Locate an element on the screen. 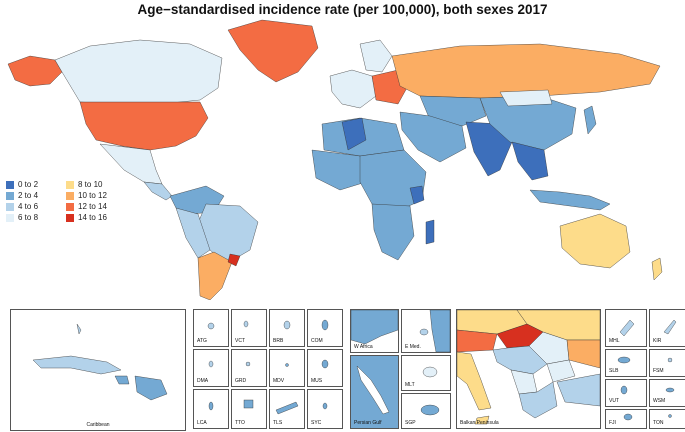 The height and width of the screenshot is (432, 685). inset-label: DMA is located at coordinates (203, 381).